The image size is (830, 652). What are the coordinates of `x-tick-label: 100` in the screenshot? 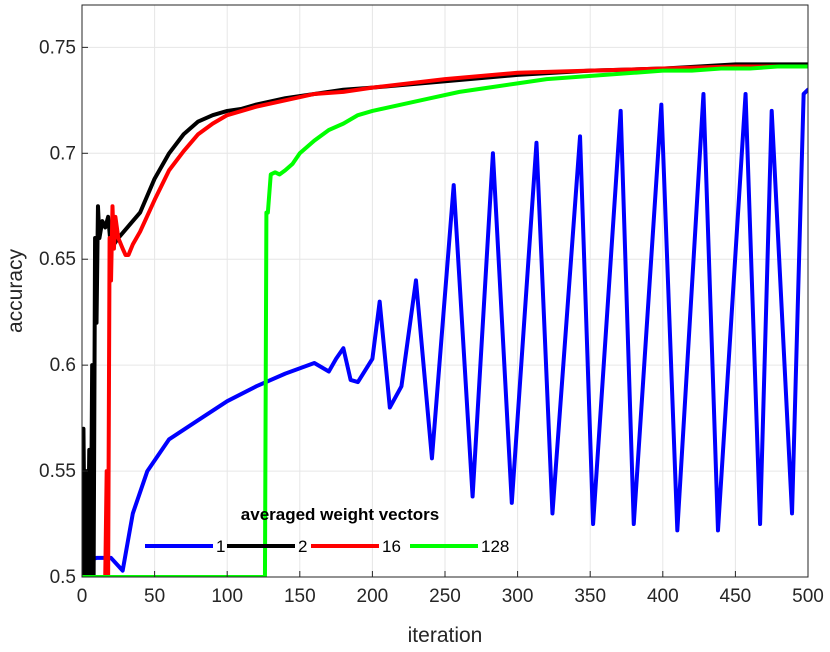 It's located at (227, 596).